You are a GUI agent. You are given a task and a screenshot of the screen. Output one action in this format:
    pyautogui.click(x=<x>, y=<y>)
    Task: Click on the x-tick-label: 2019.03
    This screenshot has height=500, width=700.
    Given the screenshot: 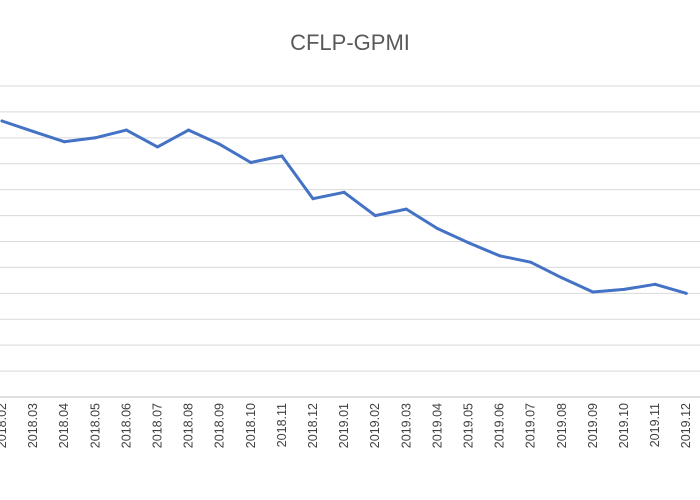 What is the action you would take?
    pyautogui.click(x=406, y=425)
    